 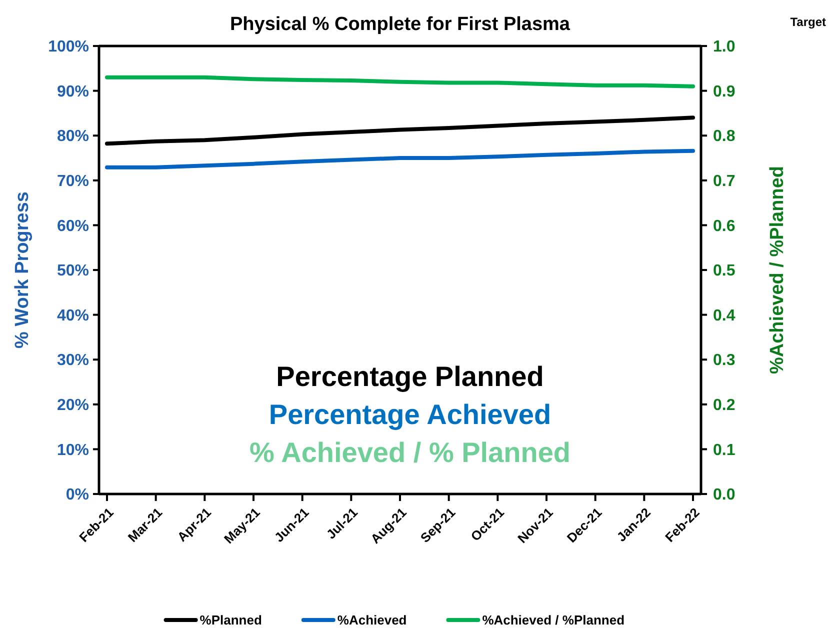 I want to click on y2-tick-label: 0.4, so click(x=724, y=315).